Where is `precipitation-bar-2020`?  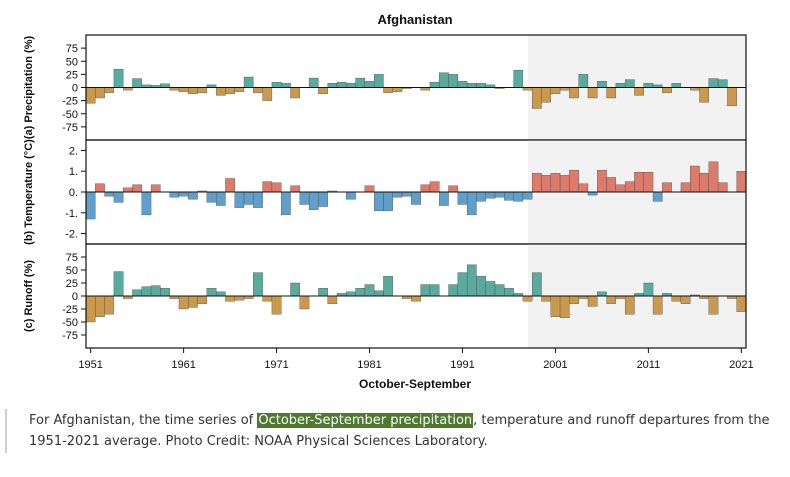
precipitation-bar-2020 is located at coordinates (732, 97).